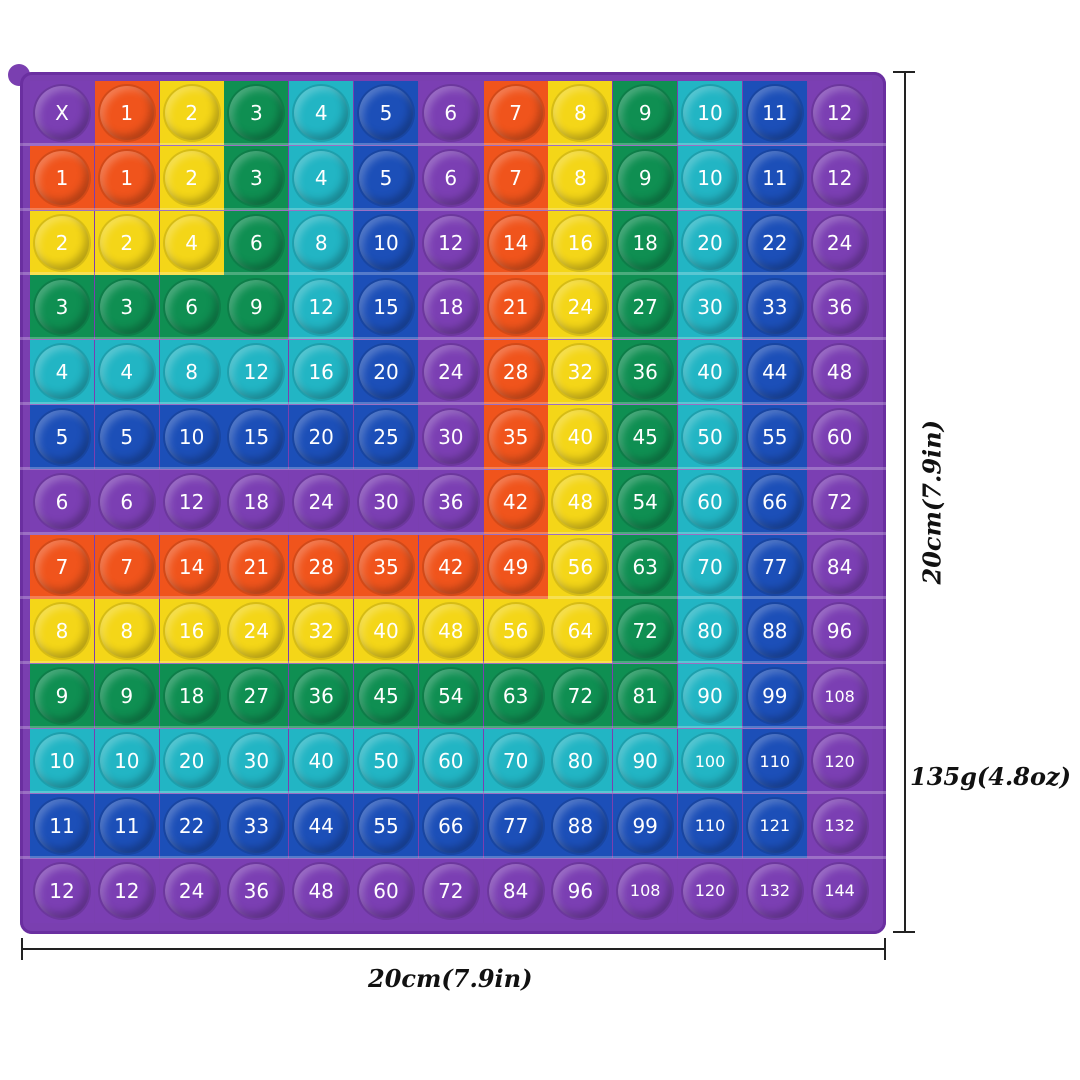 The height and width of the screenshot is (1080, 1080). I want to click on pop-bubble: 99, so click(774, 696).